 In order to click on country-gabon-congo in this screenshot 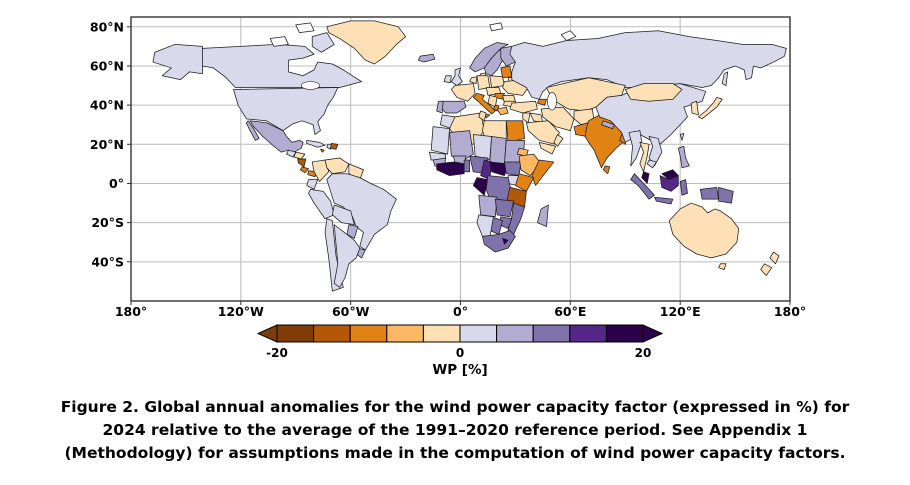, I will do `click(480, 187)`.